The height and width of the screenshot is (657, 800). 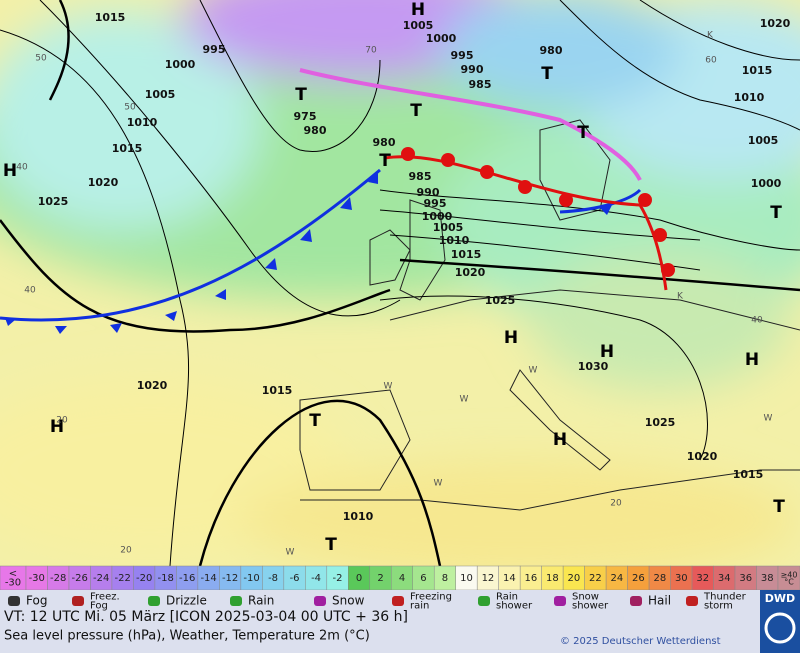 I want to click on occlusion, so click(x=470, y=124).